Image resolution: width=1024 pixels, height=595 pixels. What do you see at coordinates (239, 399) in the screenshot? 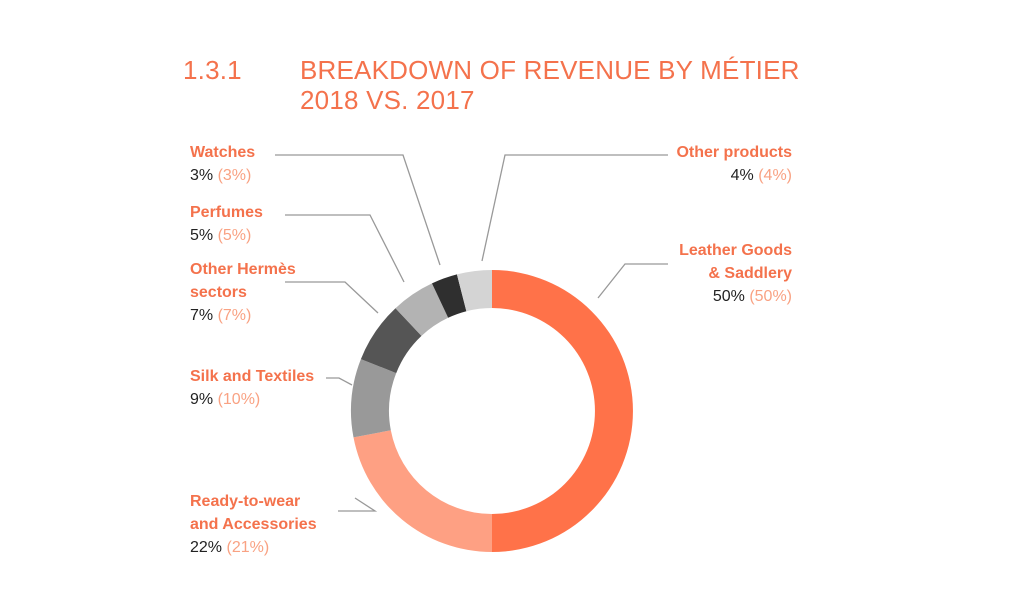
I see `slice-value-2017: (10%)` at bounding box center [239, 399].